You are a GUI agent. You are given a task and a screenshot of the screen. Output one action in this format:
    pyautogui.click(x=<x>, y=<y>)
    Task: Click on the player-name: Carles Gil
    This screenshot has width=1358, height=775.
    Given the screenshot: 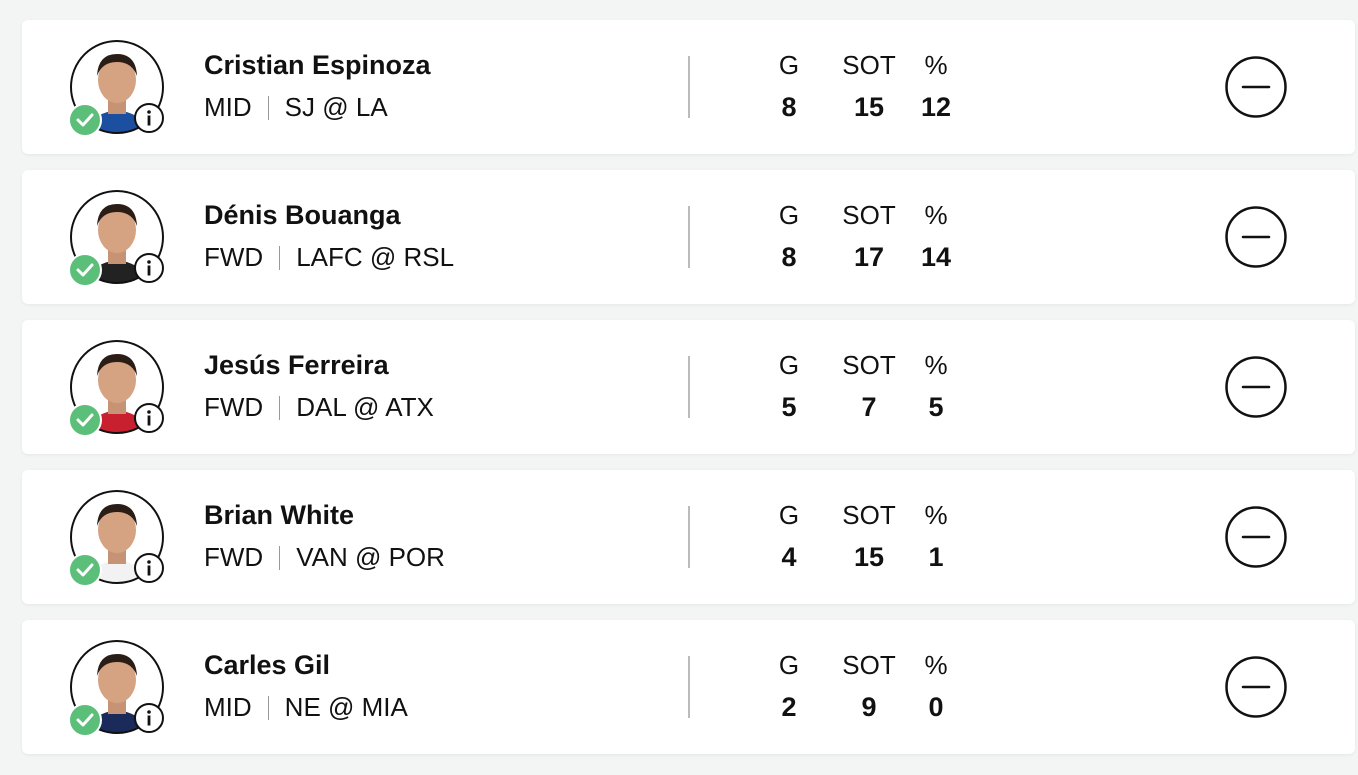 What is the action you would take?
    pyautogui.click(x=267, y=665)
    